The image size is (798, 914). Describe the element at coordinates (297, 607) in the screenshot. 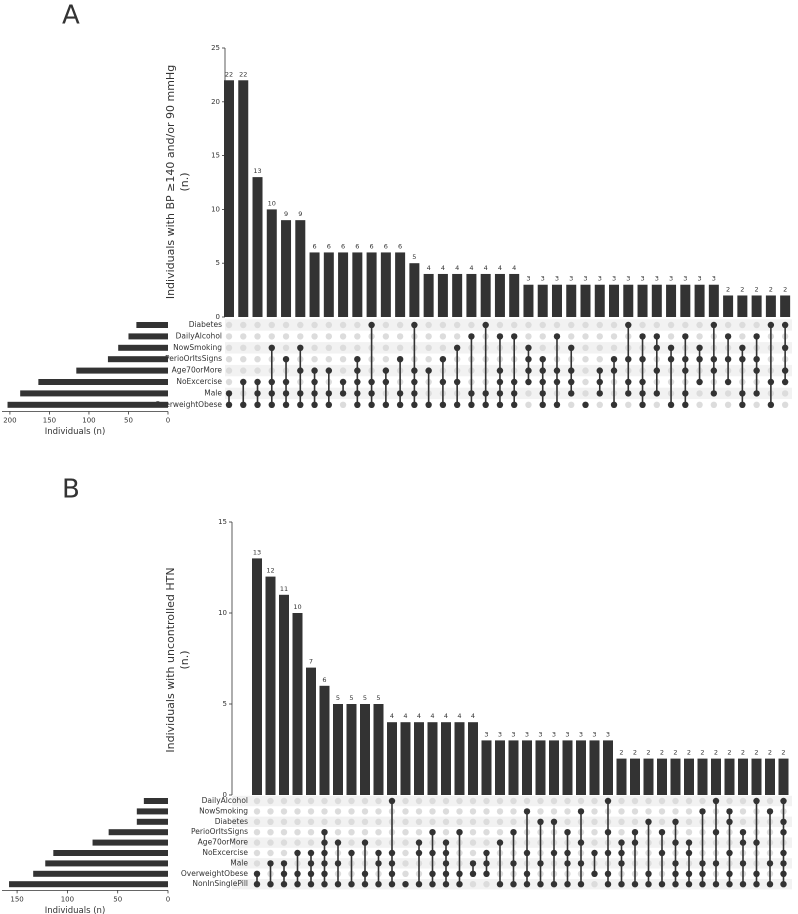

I see `bar-value-label: 10` at that location.